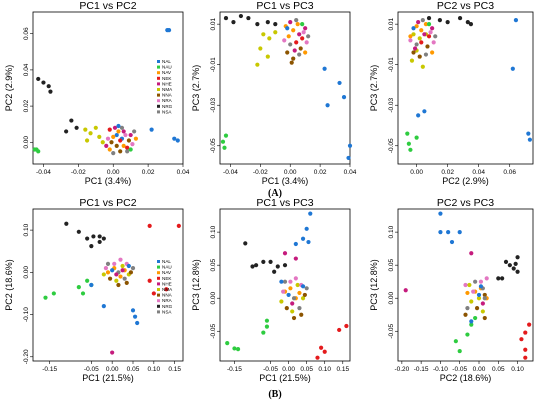  Describe the element at coordinates (26, 142) in the screenshot. I see `y-tick-label: 0.00` at that location.